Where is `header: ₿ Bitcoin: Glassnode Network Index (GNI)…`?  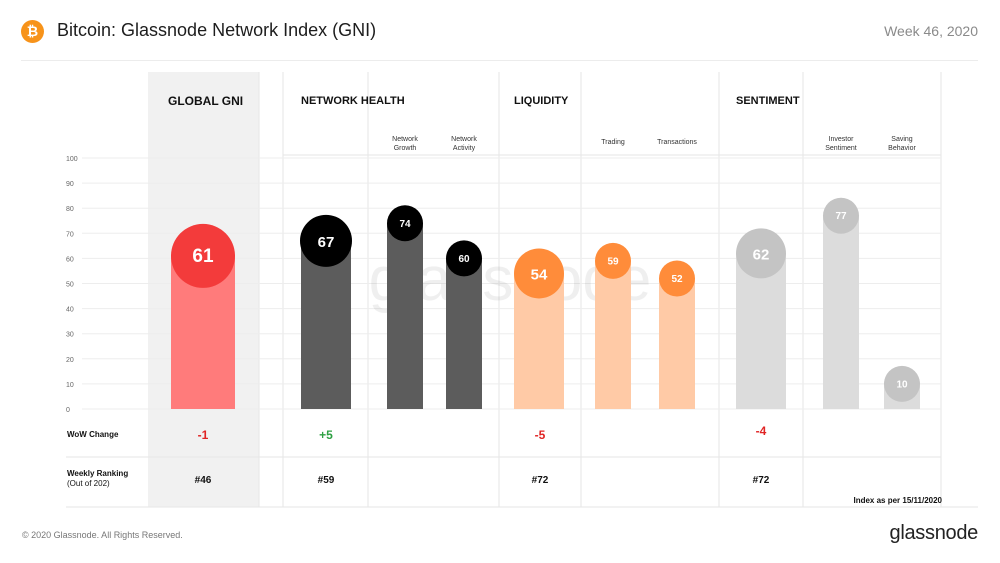
header: ₿ Bitcoin: Glassnode Network Index (GNI)… is located at coordinates (500, 30).